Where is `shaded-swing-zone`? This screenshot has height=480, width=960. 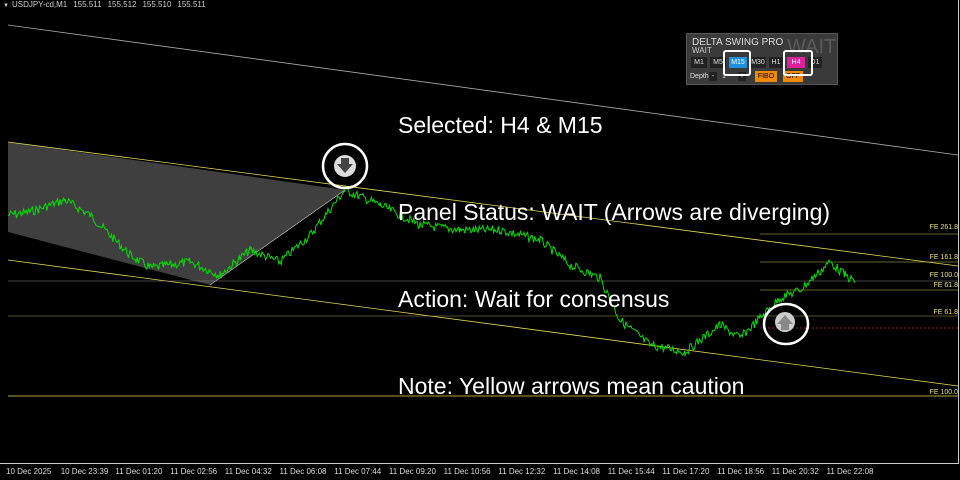 shaded-swing-zone is located at coordinates (176, 213).